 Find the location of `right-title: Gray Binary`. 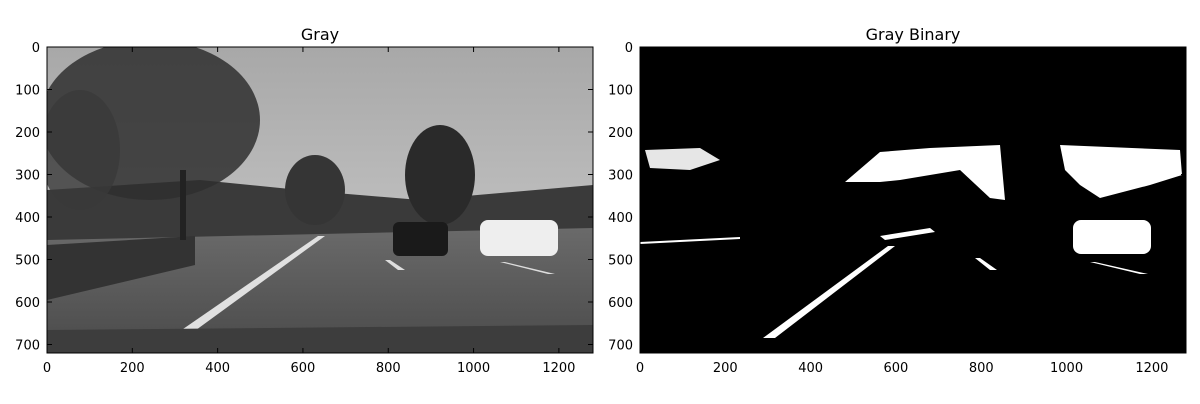

right-title: Gray Binary is located at coordinates (913, 34).